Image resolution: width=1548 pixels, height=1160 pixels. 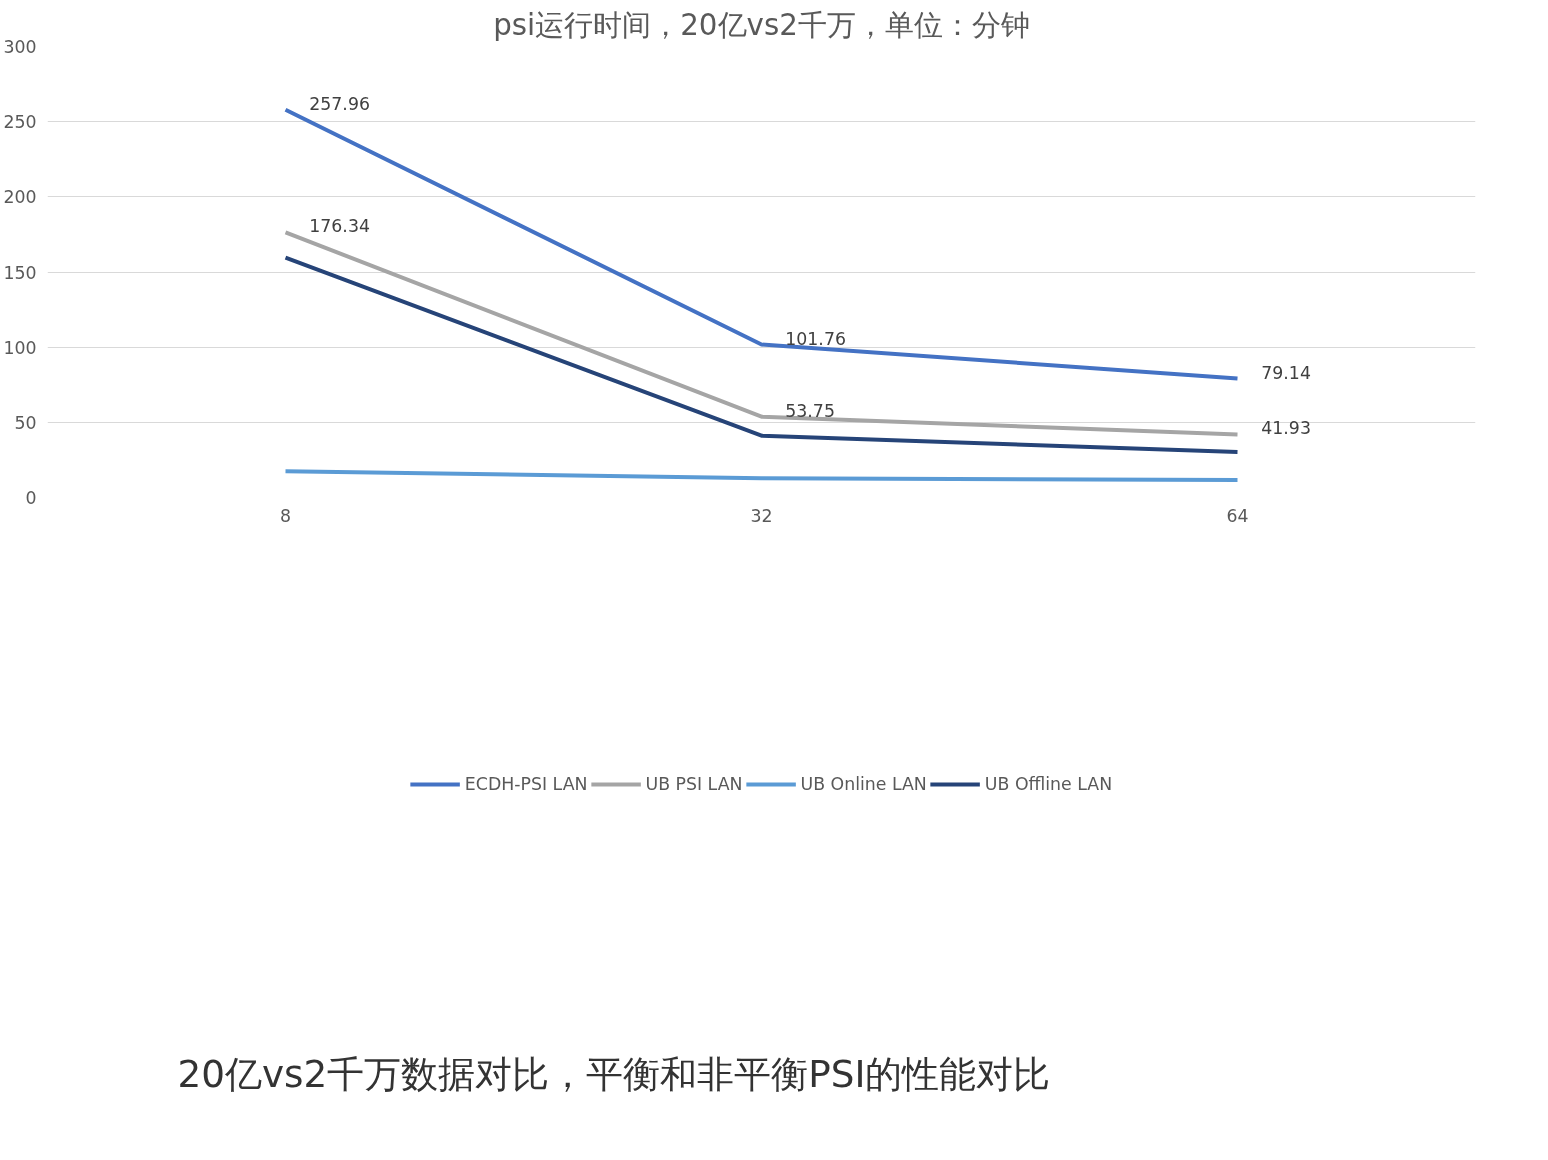 What do you see at coordinates (339, 103) in the screenshot?
I see `data-label: 257.96` at bounding box center [339, 103].